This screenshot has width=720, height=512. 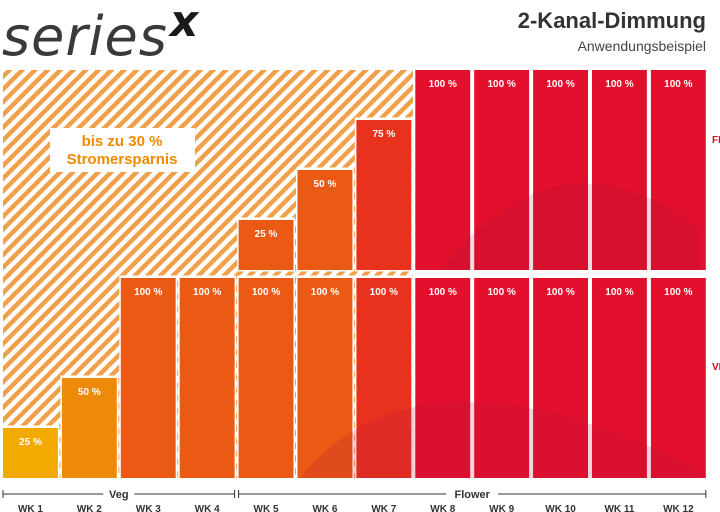 I want to click on callout-box, so click(x=122, y=150).